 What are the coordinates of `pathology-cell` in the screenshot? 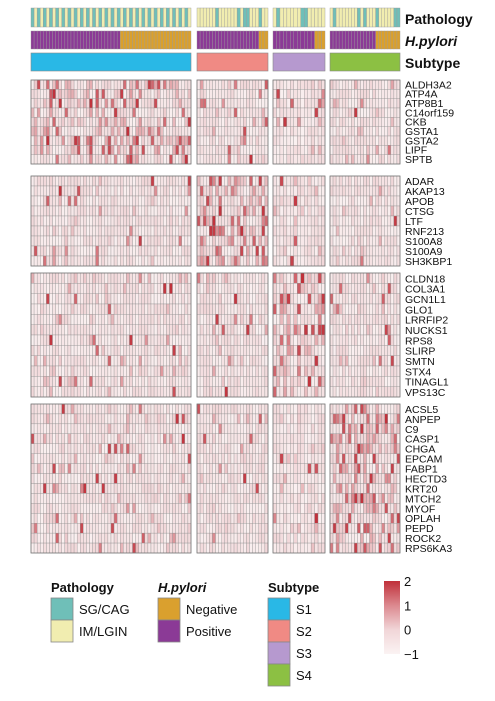 It's located at (72, 17).